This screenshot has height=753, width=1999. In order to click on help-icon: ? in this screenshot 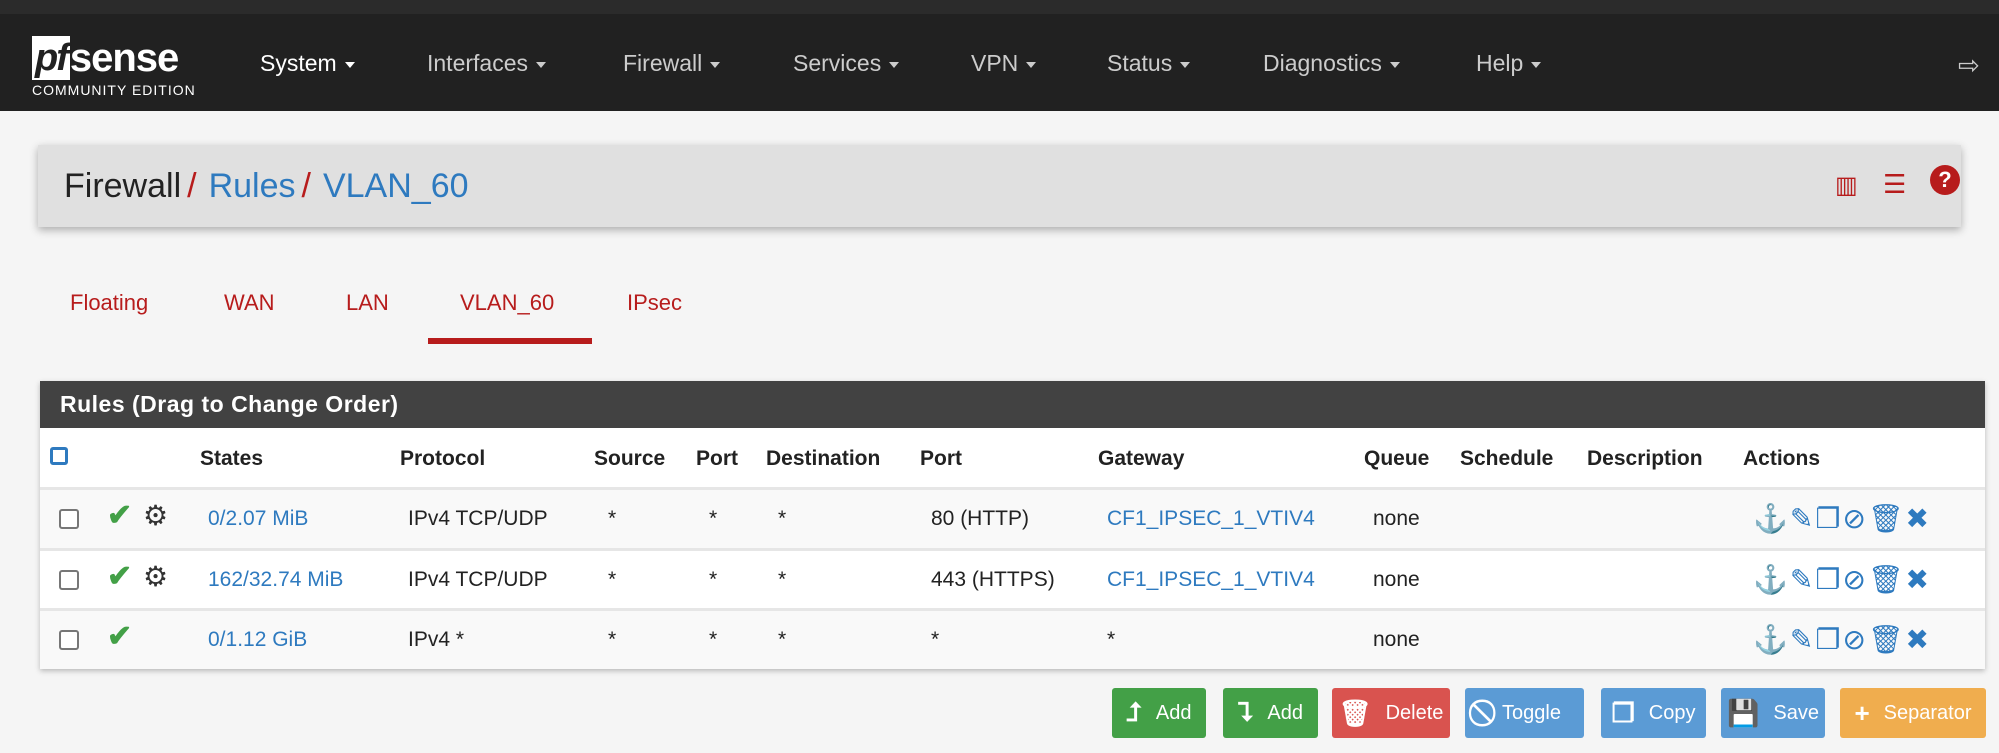, I will do `click(1945, 180)`.